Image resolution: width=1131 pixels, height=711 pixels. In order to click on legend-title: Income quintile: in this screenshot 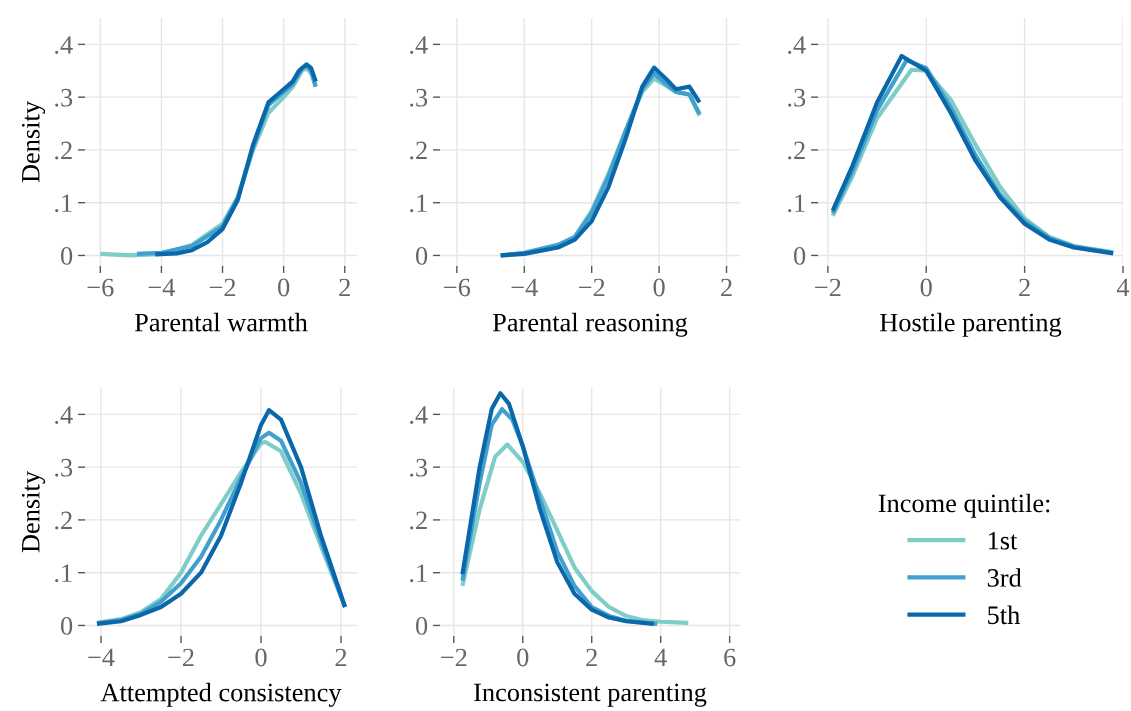, I will do `click(964, 505)`.